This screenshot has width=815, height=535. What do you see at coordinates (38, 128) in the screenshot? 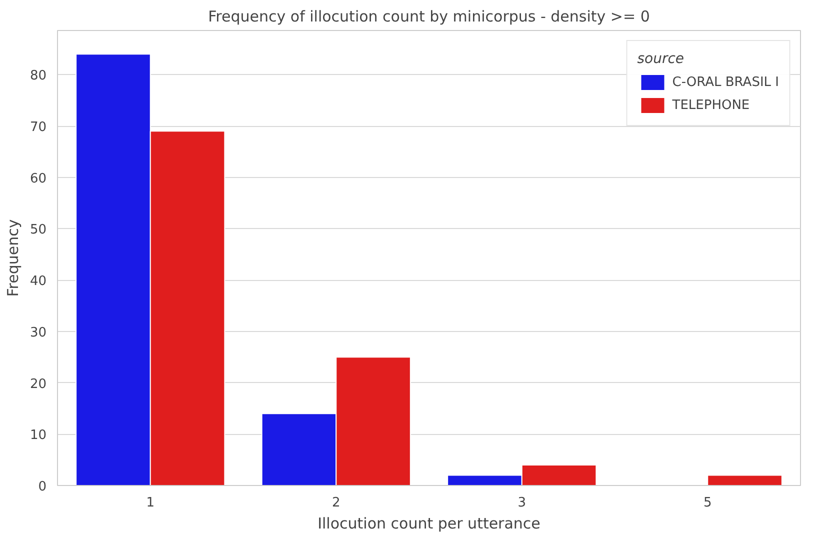
I see `y-tick-label: 70` at bounding box center [38, 128].